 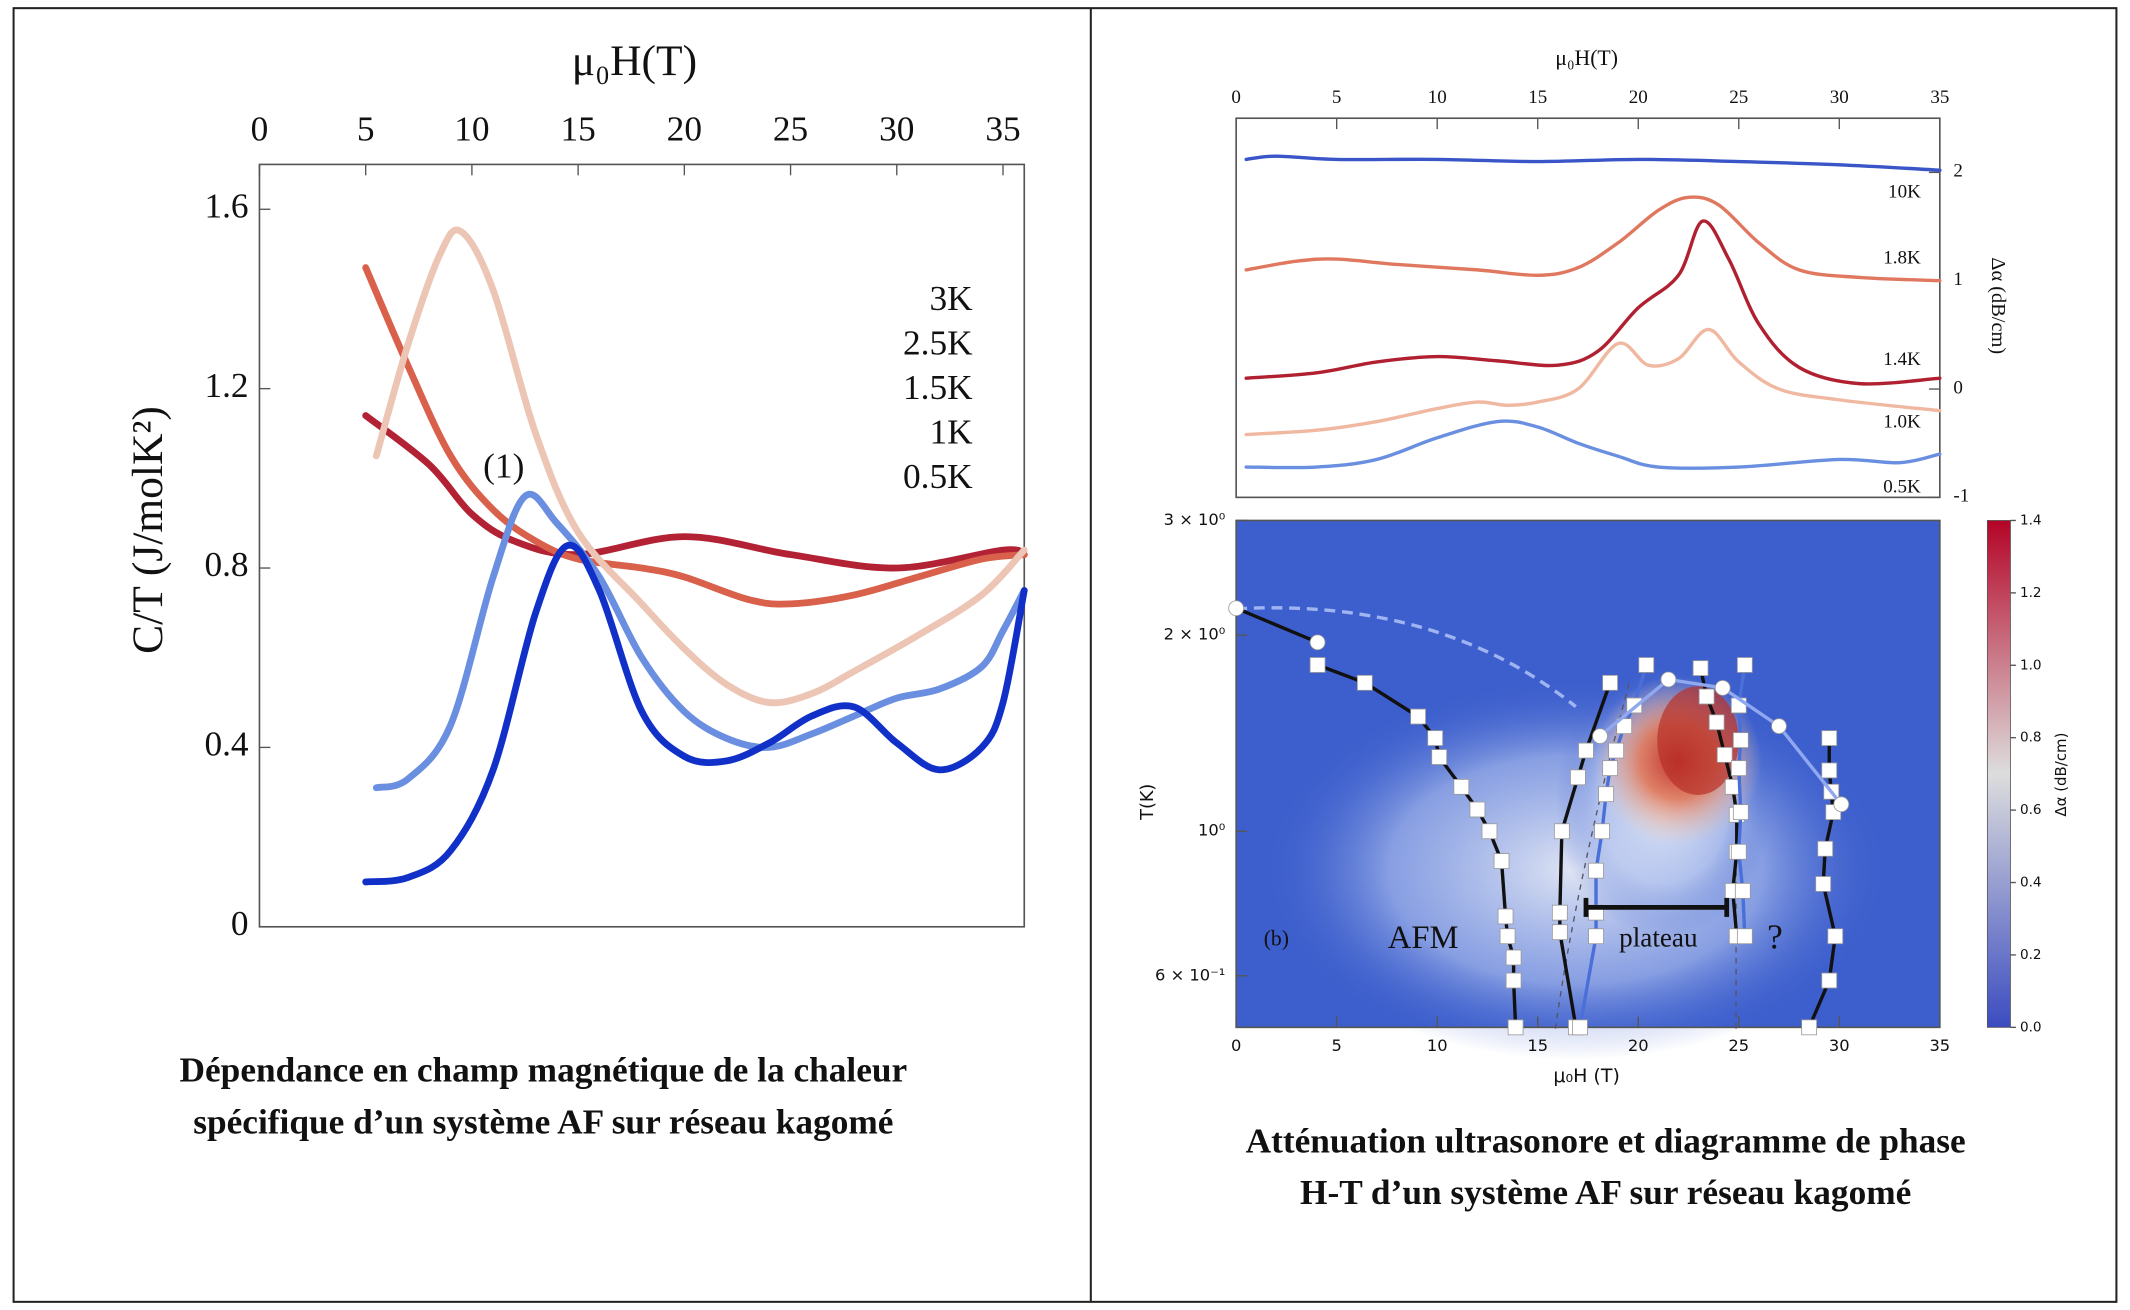 I want to click on y-tick-label: 1.6, so click(x=226, y=205).